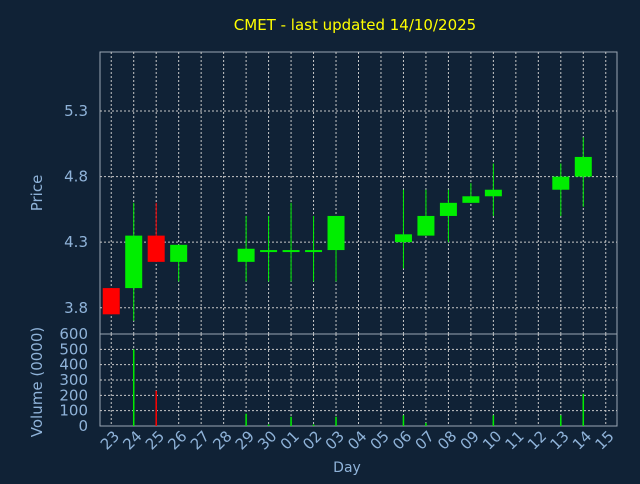 The image size is (640, 484). Describe the element at coordinates (73, 380) in the screenshot. I see `volume-tick-label: 300` at that location.